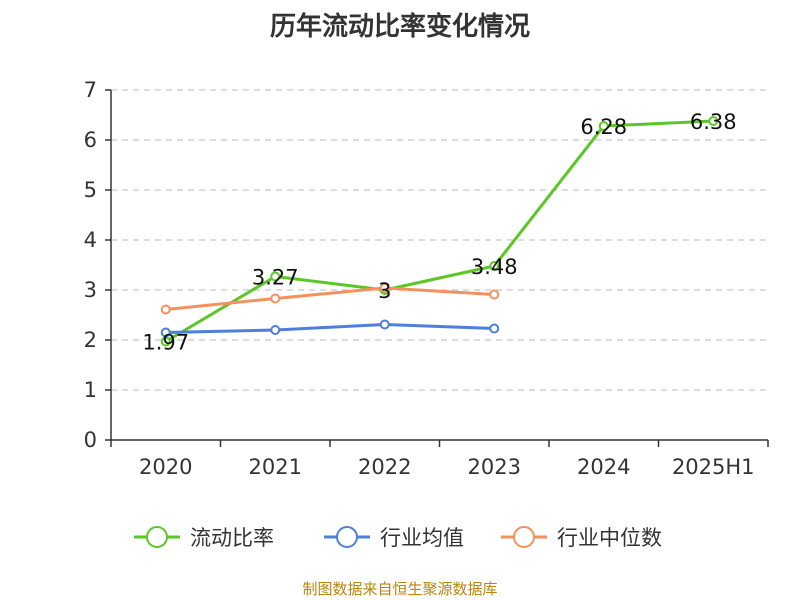  I want to click on data-label: 3, so click(384, 291).